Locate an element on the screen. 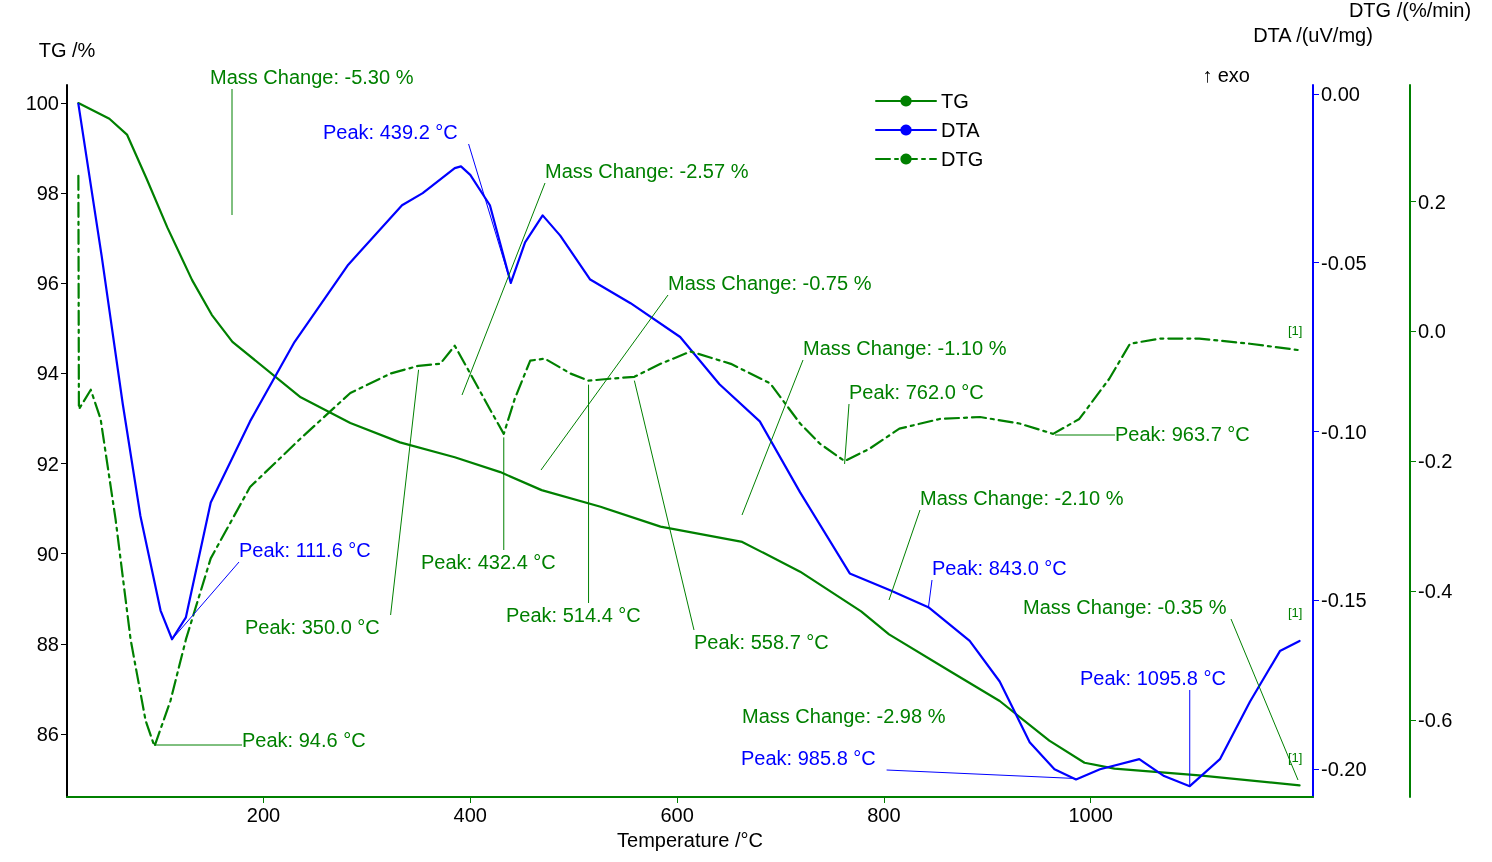 This screenshot has height=862, width=1492. annotation: Peak: 843.0 °C is located at coordinates (999, 568).